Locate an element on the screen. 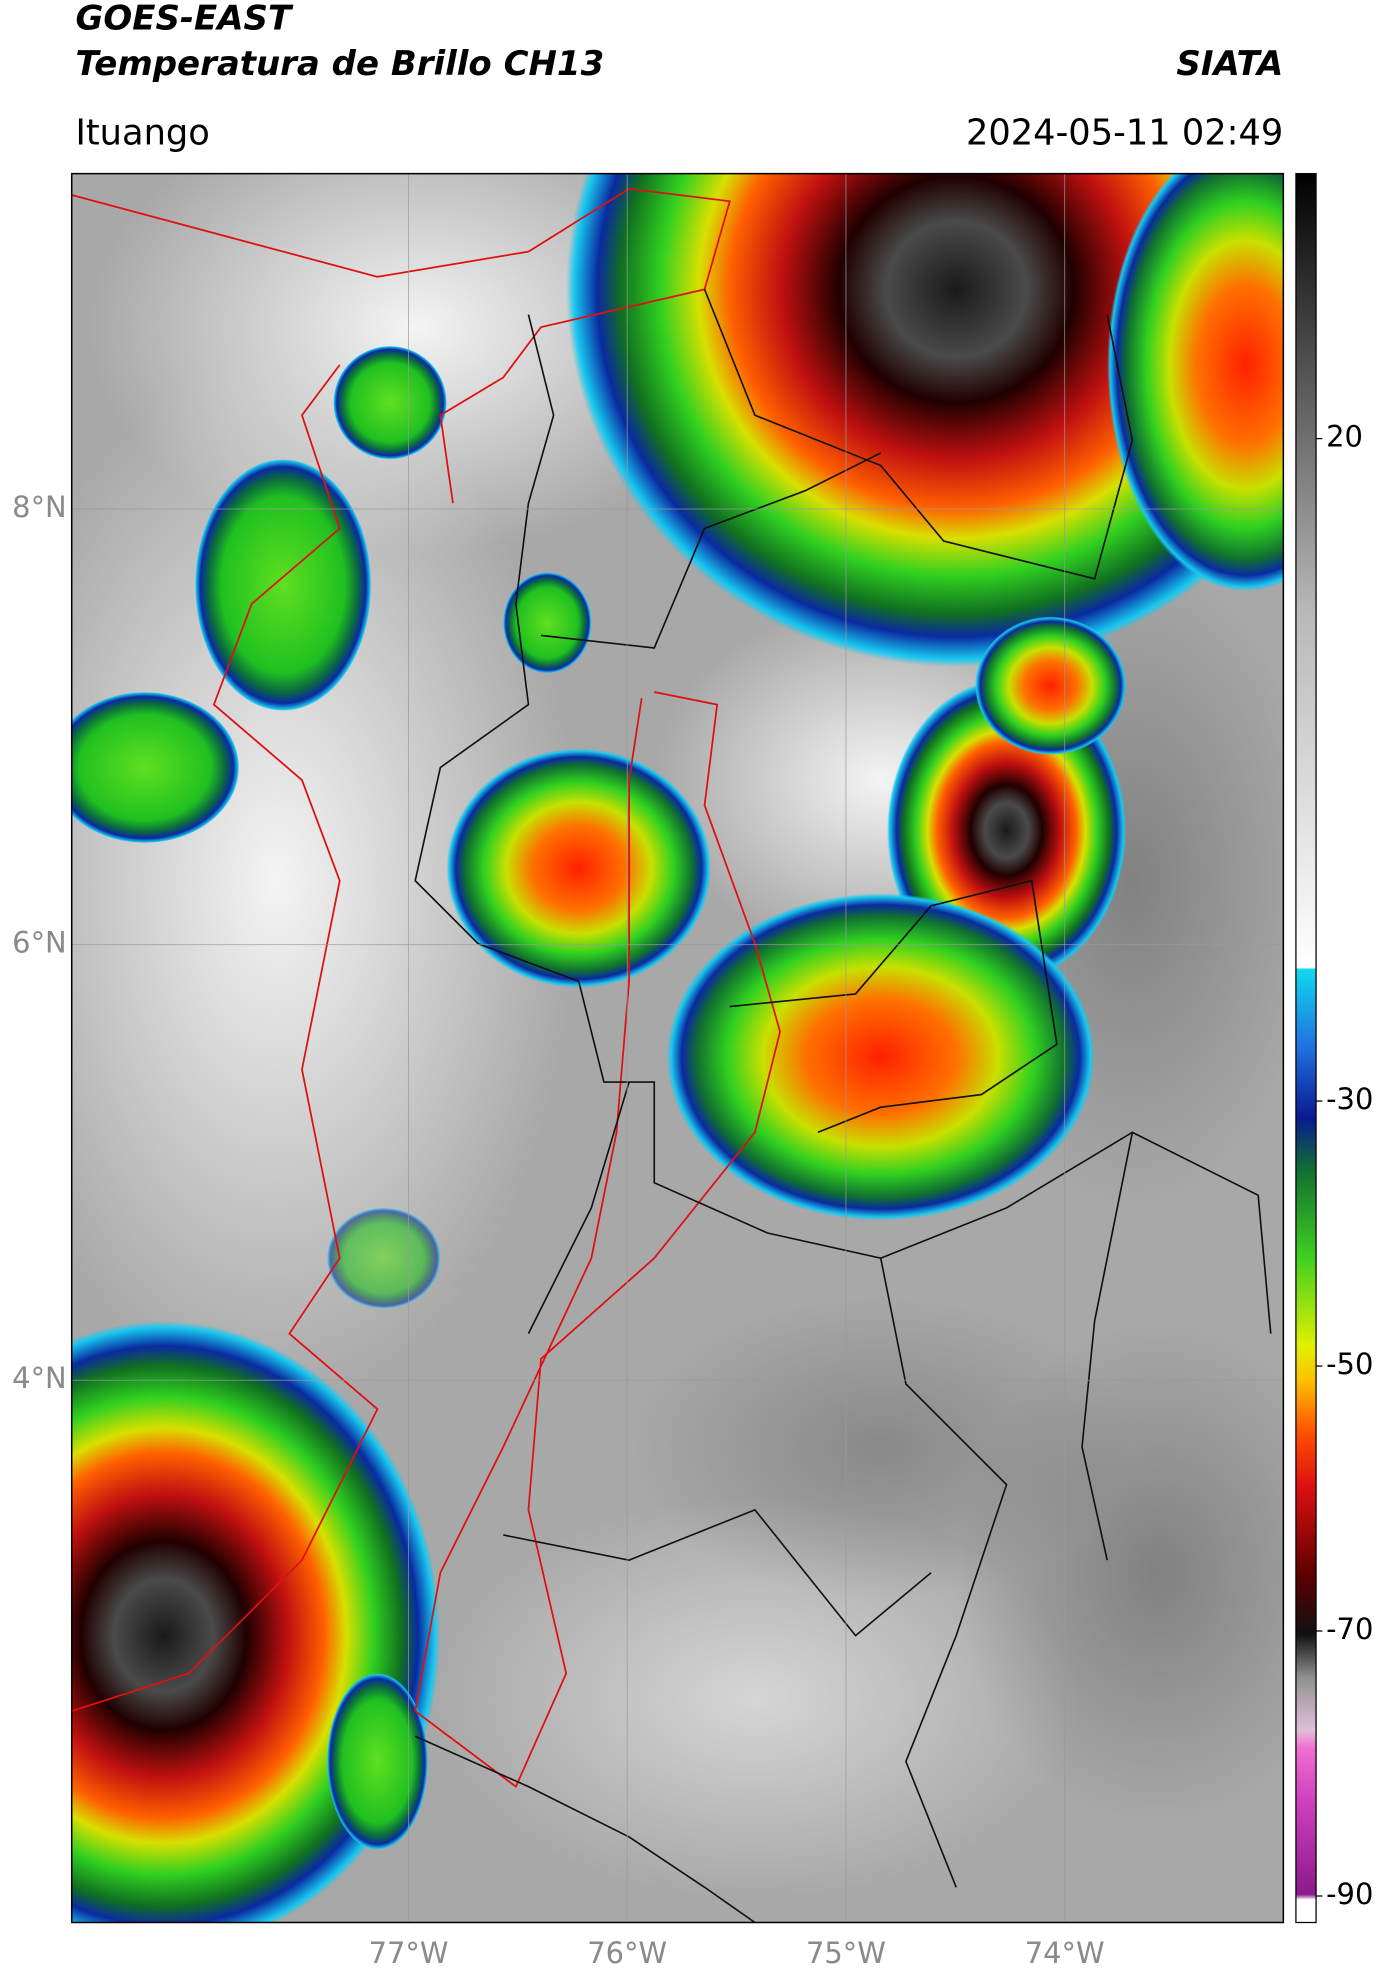 This screenshot has width=1384, height=1981. colorbar is located at coordinates (1306, 1048).